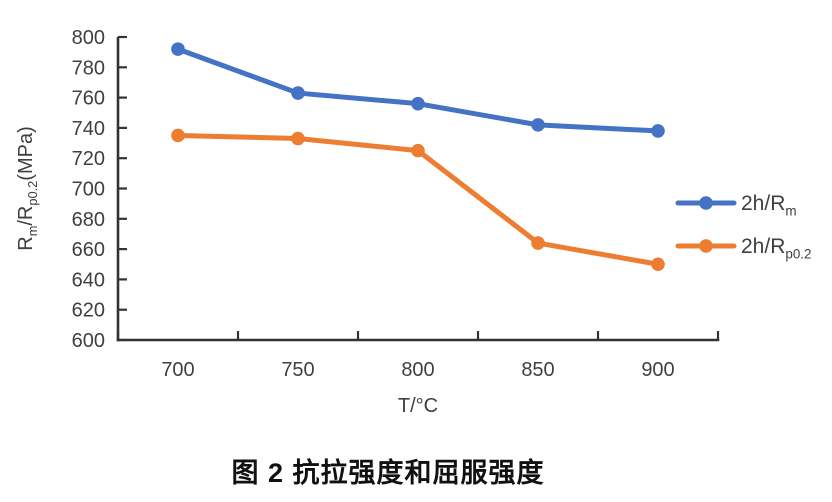 This screenshot has height=502, width=832. Describe the element at coordinates (388, 473) in the screenshot. I see `figure-caption: 图 2 抗拉强度和屈服强度` at that location.